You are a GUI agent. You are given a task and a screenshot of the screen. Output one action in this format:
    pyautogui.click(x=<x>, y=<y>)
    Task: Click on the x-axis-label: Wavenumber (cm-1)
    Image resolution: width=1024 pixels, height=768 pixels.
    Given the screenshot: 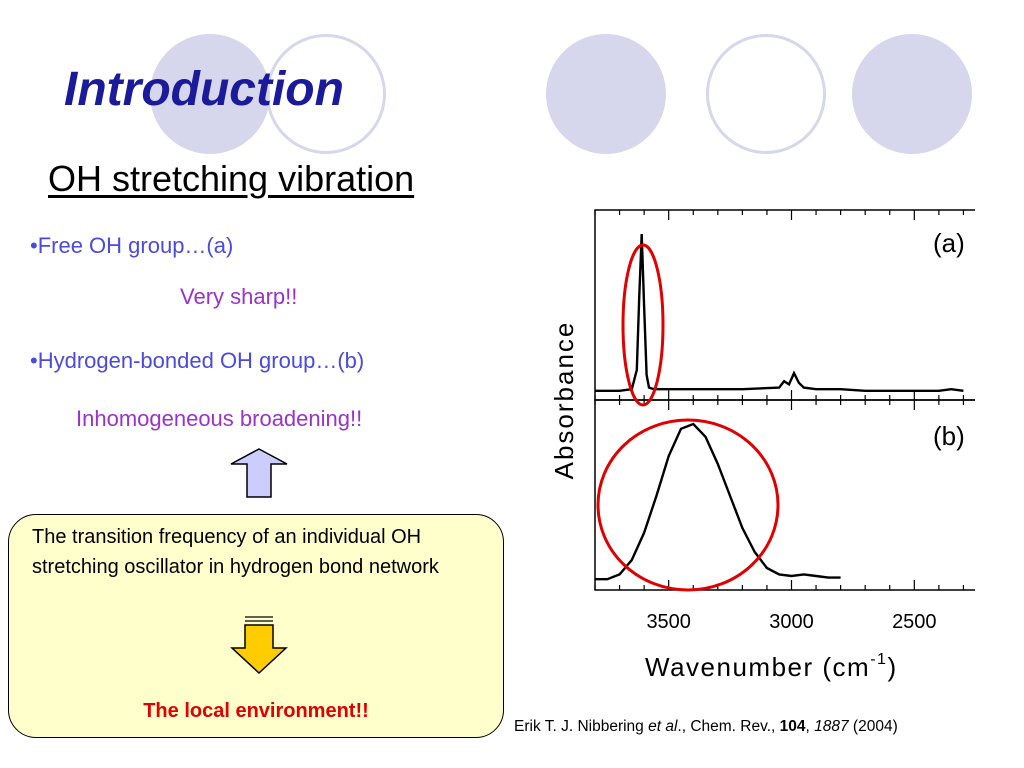 What is the action you would take?
    pyautogui.click(x=771, y=666)
    